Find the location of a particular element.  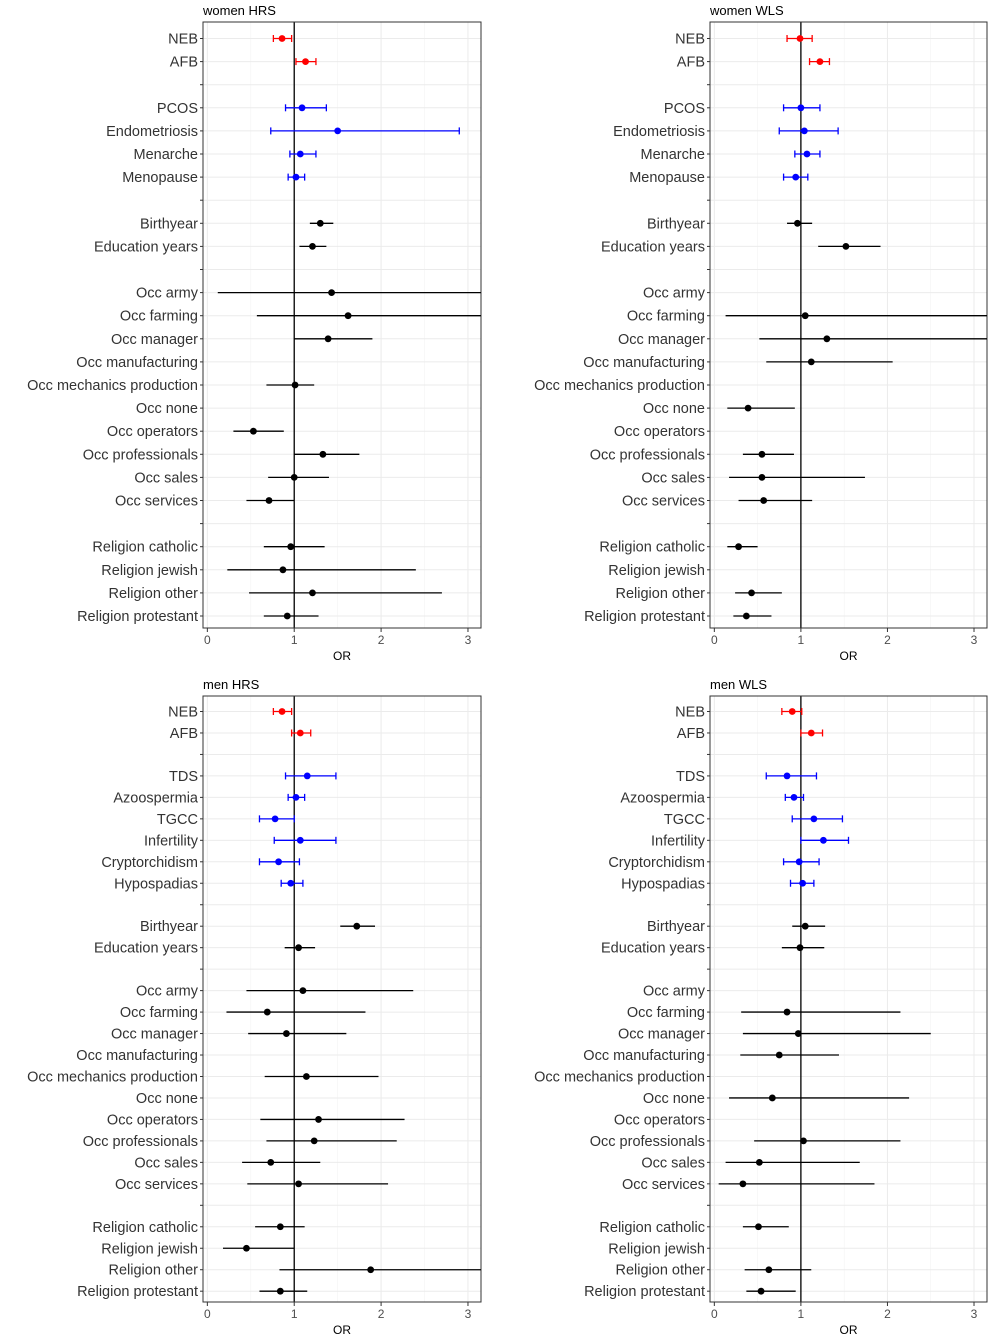

row-label: Infertility is located at coordinates (171, 841).